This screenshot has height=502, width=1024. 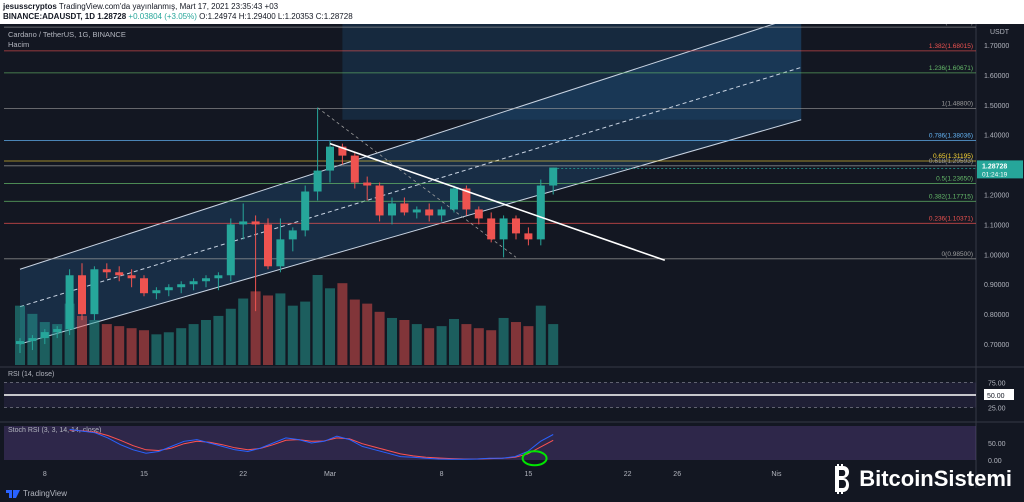 I want to click on tradingview-logo: TradingView, so click(x=36, y=493).